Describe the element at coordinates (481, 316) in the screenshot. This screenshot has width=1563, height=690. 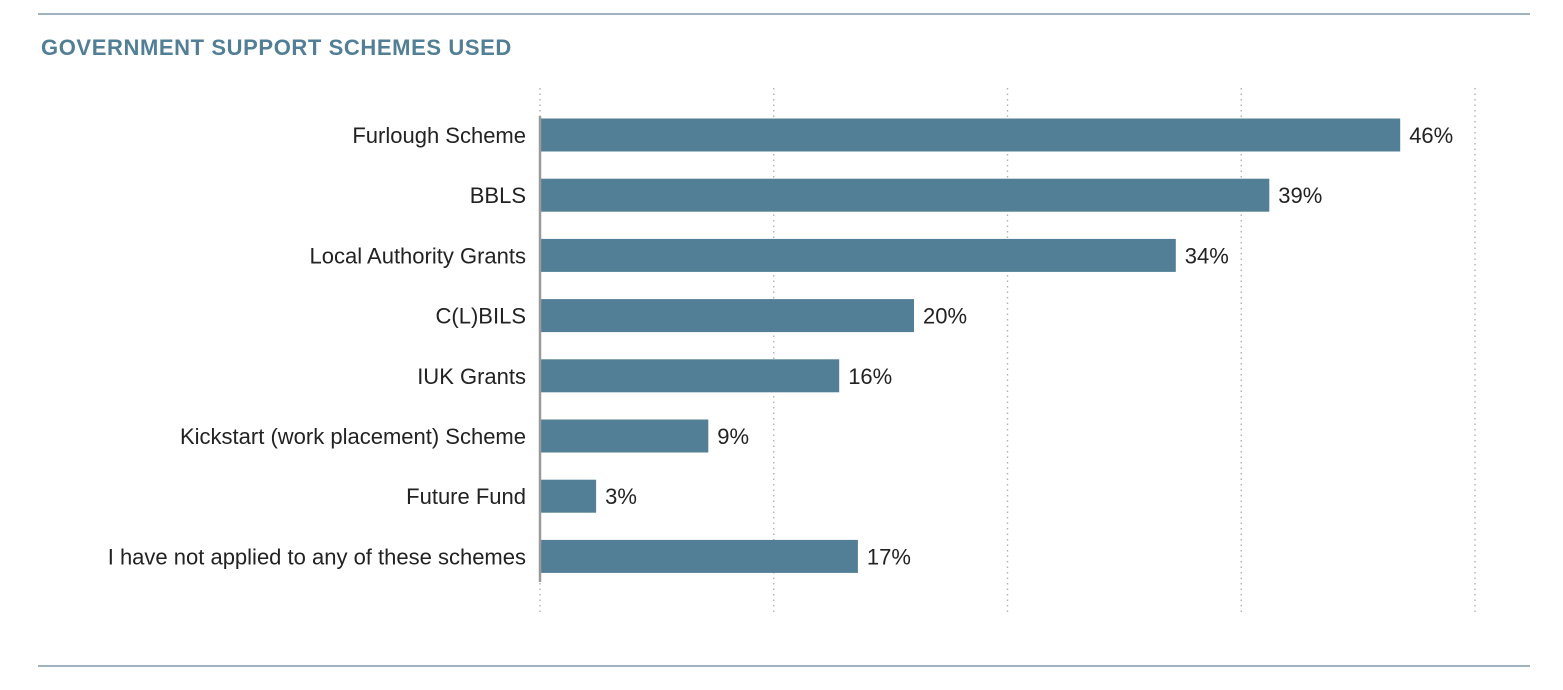
I see `category-label: C(L)BILS` at that location.